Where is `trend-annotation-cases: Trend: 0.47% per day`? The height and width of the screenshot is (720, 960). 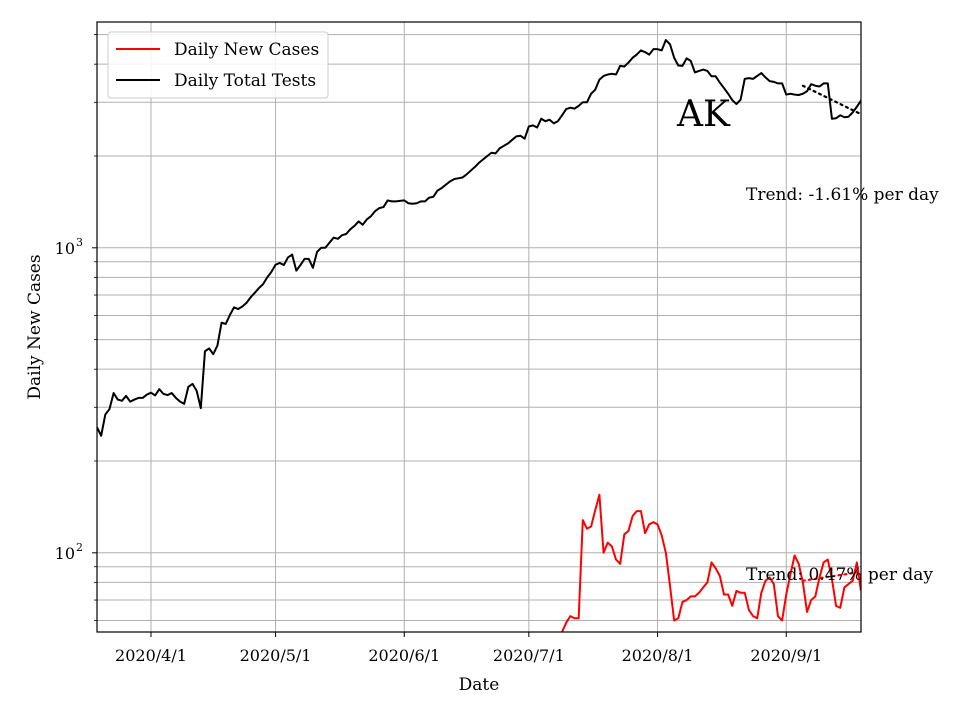 trend-annotation-cases: Trend: 0.47% per day is located at coordinates (839, 575).